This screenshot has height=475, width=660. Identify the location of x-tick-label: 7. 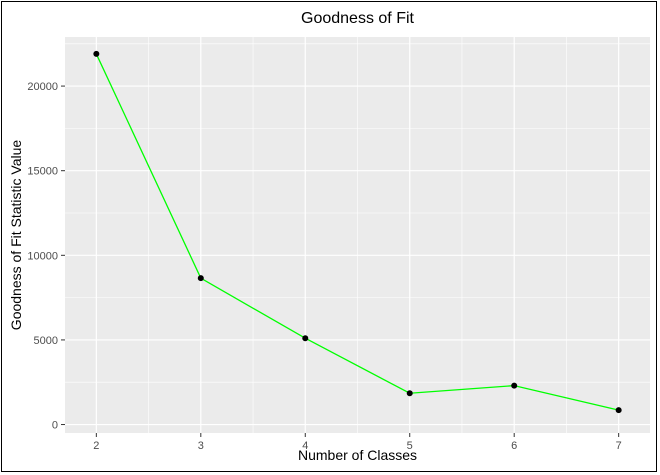
(619, 446).